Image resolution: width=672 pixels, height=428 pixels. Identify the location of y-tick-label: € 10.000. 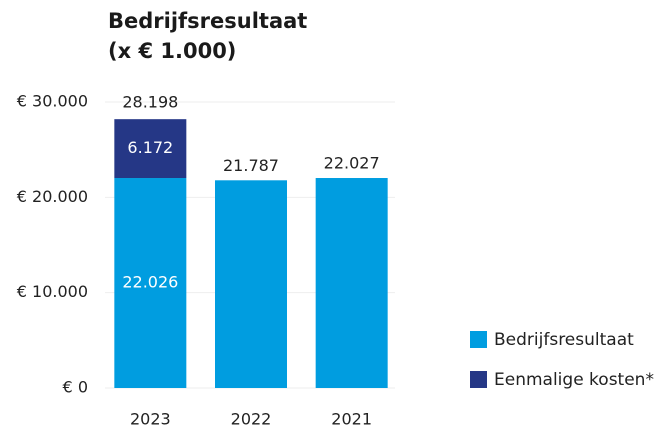
(52, 291).